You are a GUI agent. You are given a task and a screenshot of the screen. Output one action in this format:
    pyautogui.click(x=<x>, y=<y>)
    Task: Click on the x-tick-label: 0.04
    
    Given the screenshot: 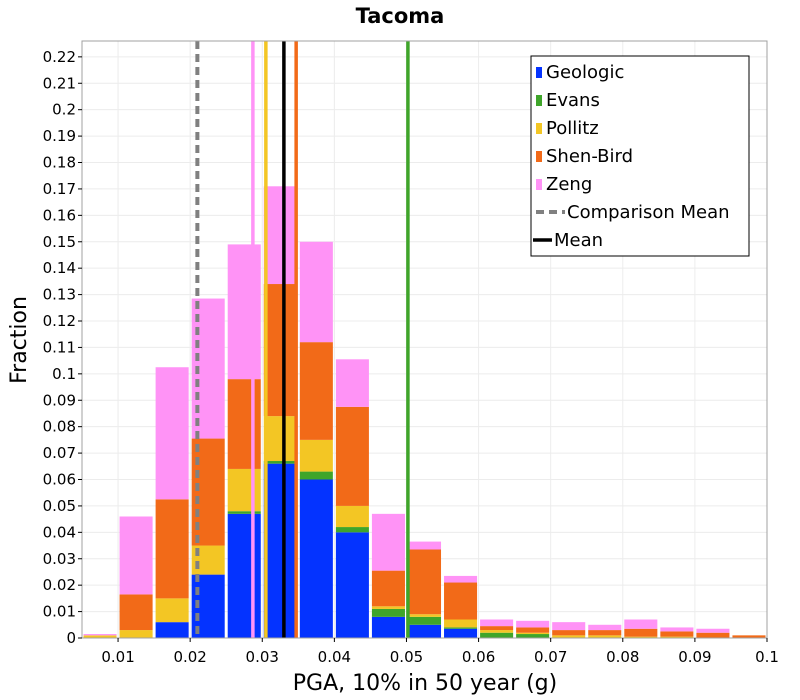 What is the action you would take?
    pyautogui.click(x=334, y=657)
    